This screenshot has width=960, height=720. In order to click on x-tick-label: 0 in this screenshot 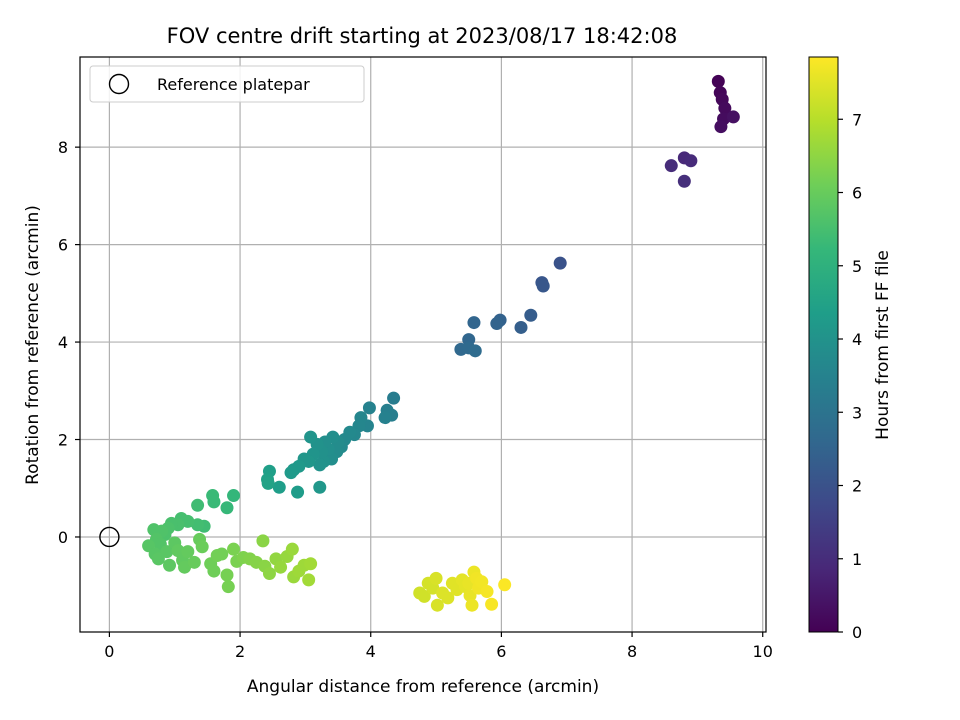, I will do `click(109, 651)`.